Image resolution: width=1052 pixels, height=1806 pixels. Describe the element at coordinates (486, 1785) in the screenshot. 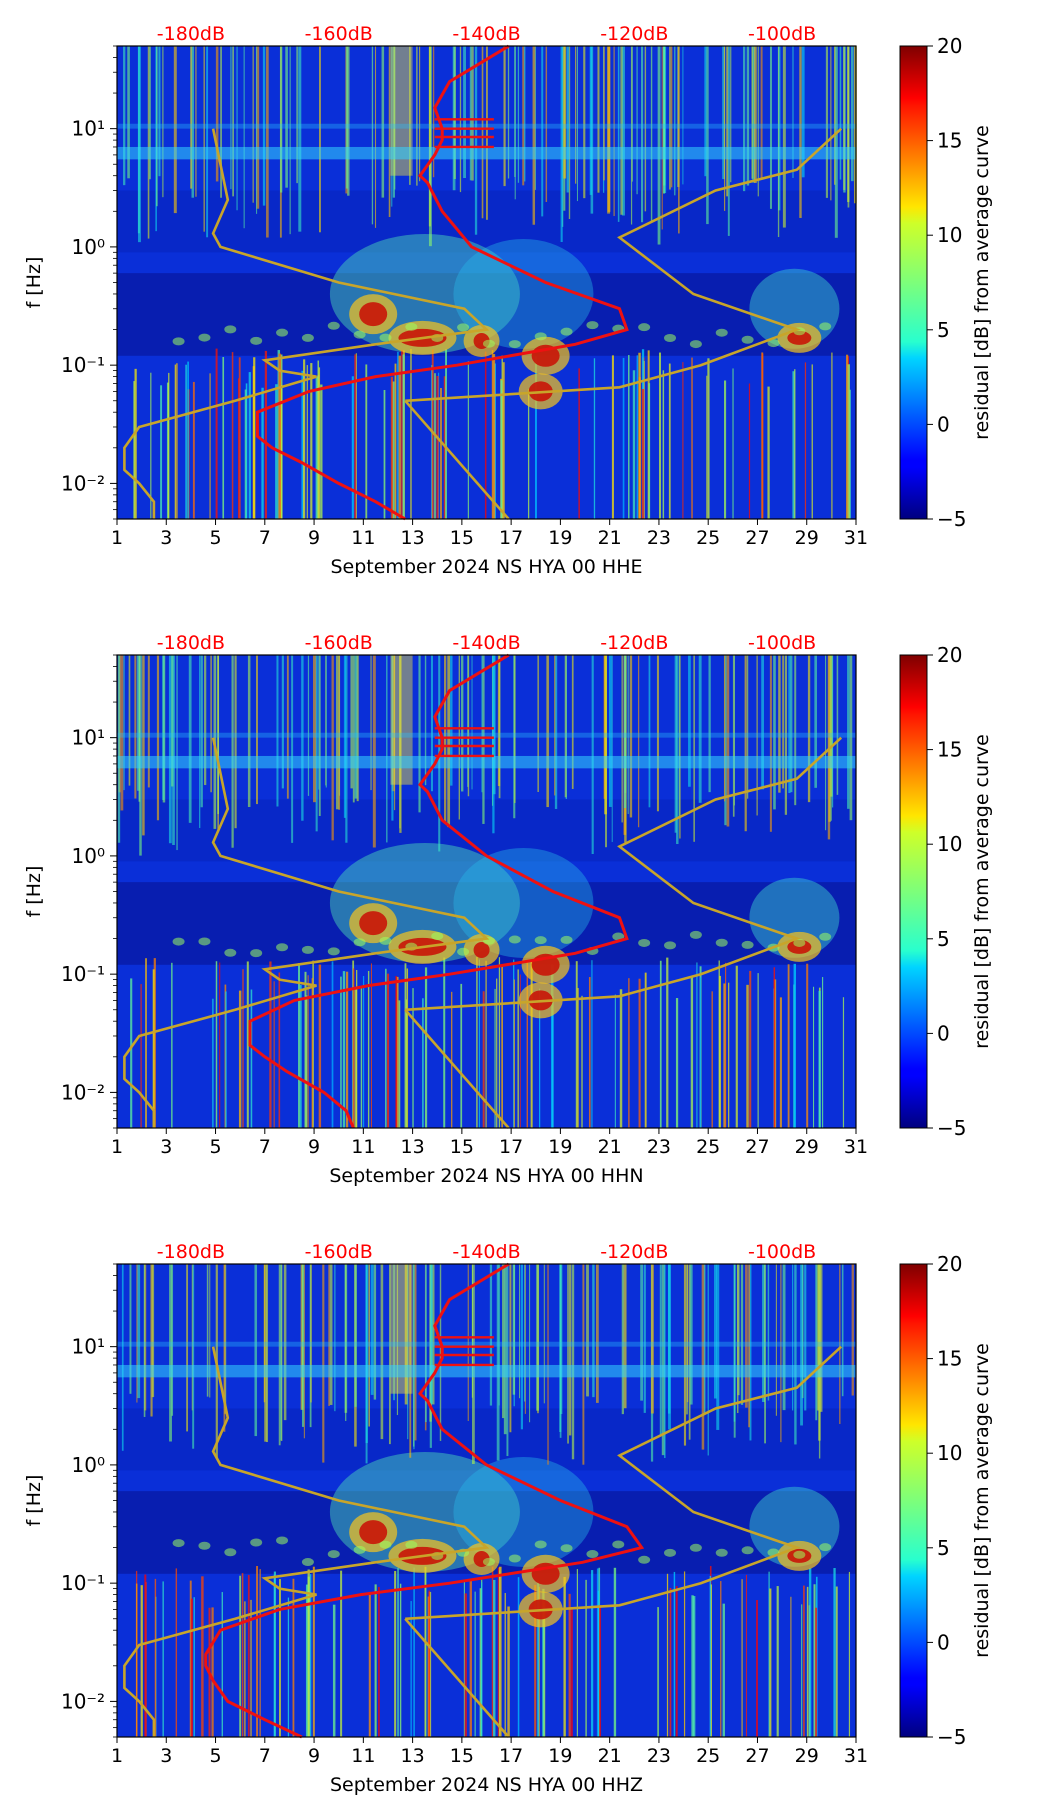

I see `x-axis-label: September 2024 NS HYA 00 HHZ` at that location.